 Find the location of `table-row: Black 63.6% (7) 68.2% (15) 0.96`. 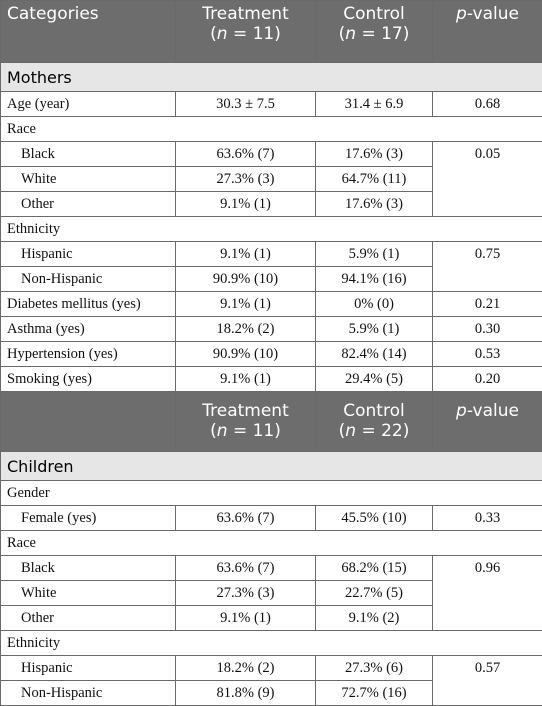

table-row: Black 63.6% (7) 68.2% (15) 0.96 is located at coordinates (271, 593).